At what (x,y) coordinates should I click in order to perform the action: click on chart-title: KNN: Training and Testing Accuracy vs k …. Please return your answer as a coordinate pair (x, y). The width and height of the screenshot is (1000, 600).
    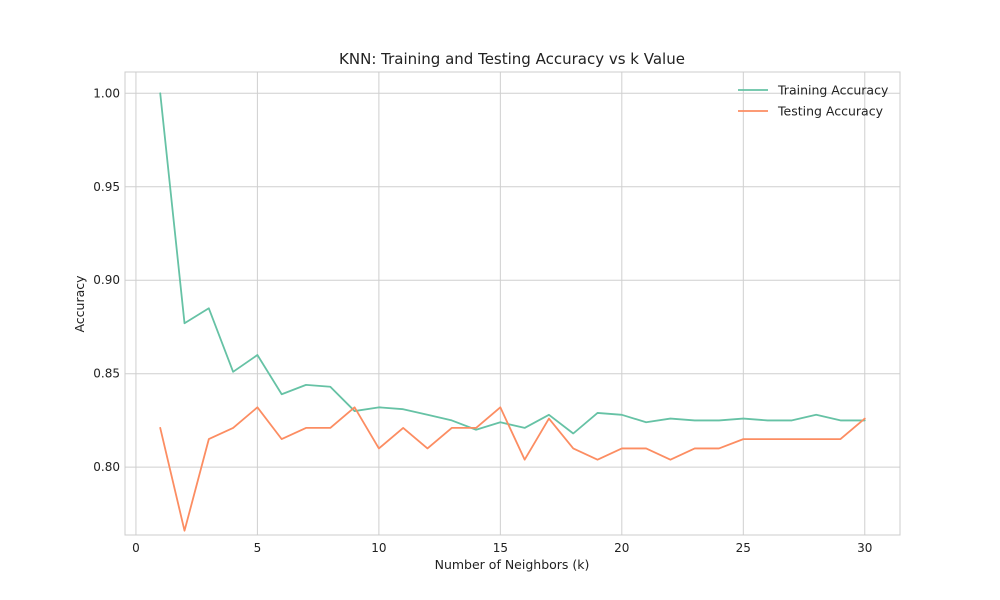
    Looking at the image, I should click on (512, 59).